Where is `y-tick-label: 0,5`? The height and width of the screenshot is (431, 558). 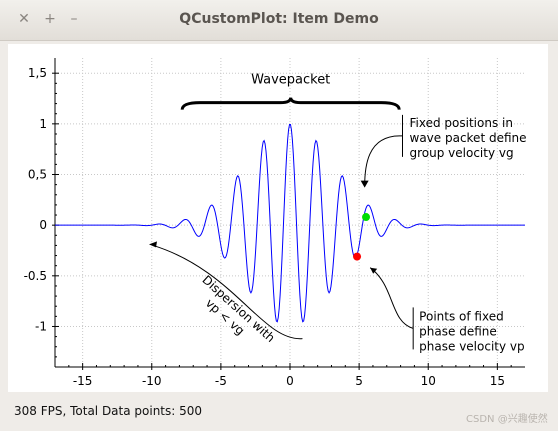 y-tick-label: 0,5 is located at coordinates (37, 175).